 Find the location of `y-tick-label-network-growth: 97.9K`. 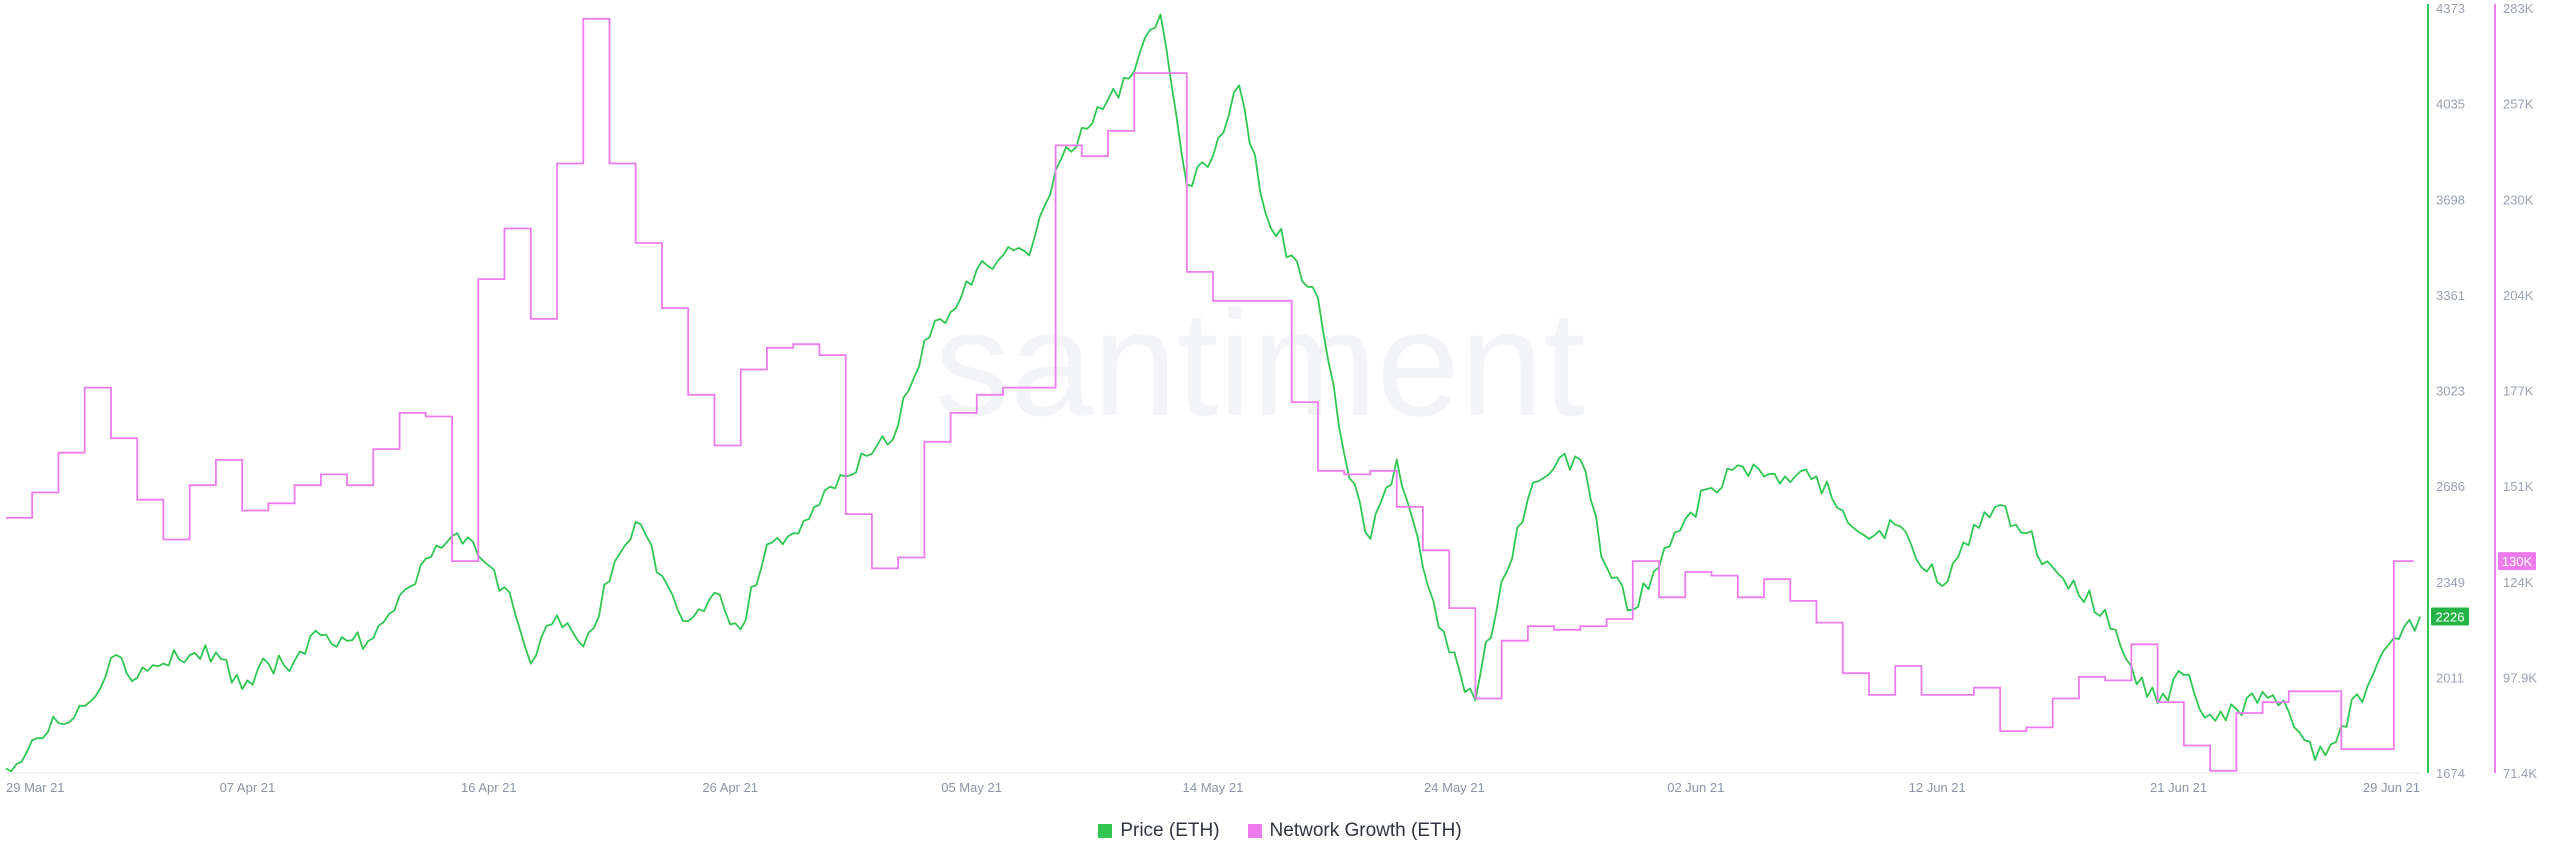

y-tick-label-network-growth: 97.9K is located at coordinates (2520, 677).